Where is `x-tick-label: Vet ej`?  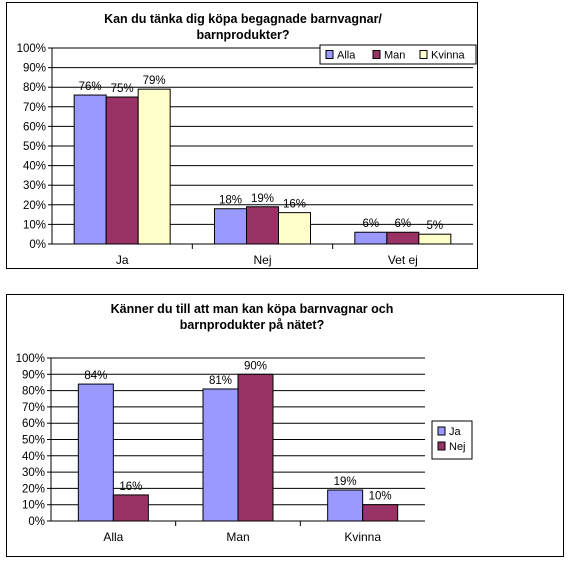
x-tick-label: Vet ej is located at coordinates (403, 260).